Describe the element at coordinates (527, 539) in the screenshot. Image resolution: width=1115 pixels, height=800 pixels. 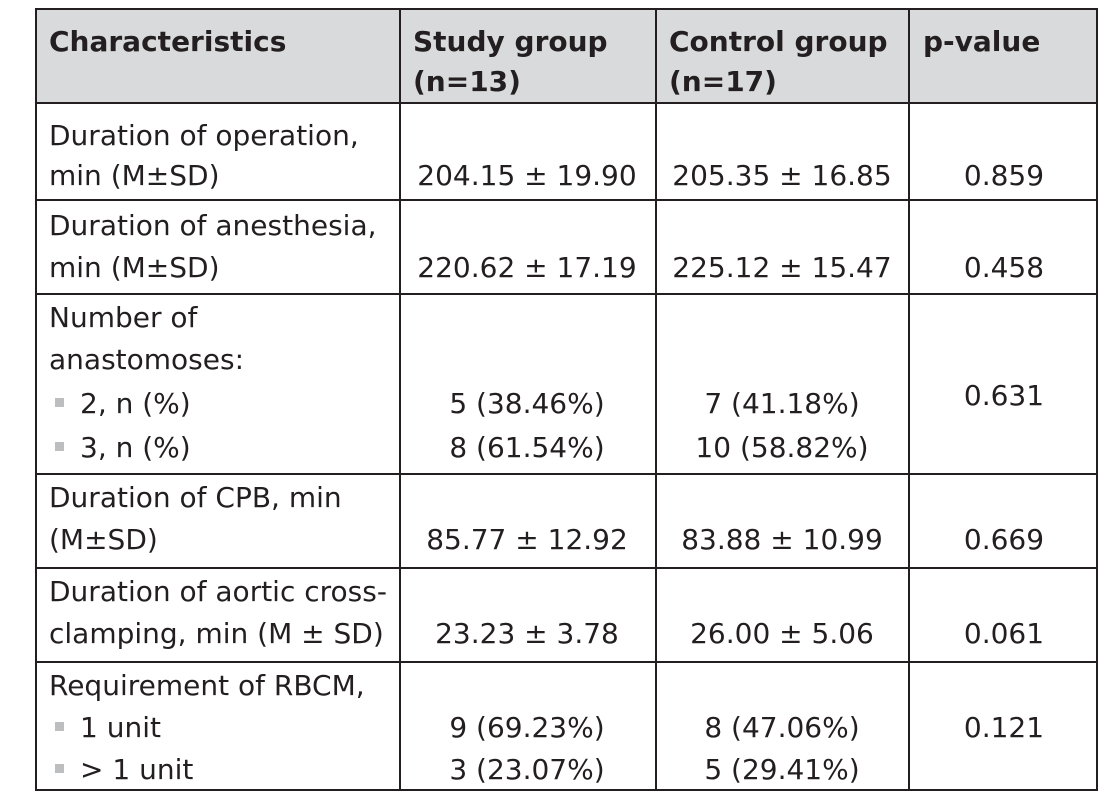
I see `study-value: 85.77 ± 12.92` at that location.